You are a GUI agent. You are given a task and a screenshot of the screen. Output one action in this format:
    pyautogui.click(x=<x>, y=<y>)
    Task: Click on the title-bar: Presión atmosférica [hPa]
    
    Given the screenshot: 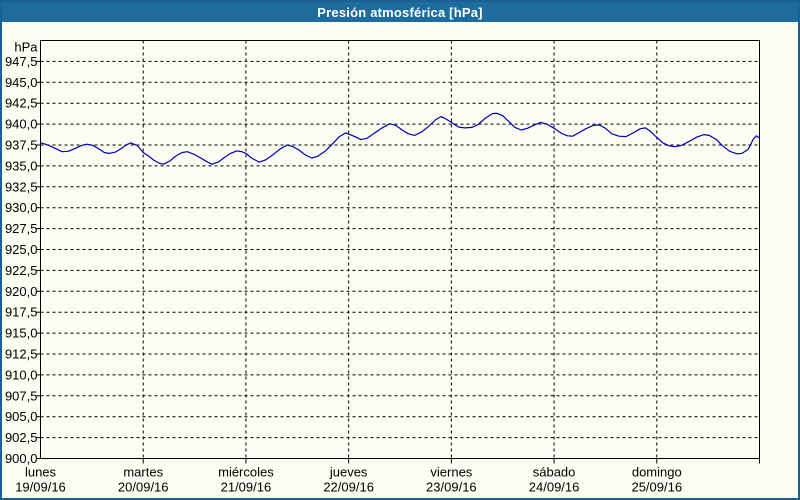 What is the action you would take?
    pyautogui.click(x=400, y=12)
    